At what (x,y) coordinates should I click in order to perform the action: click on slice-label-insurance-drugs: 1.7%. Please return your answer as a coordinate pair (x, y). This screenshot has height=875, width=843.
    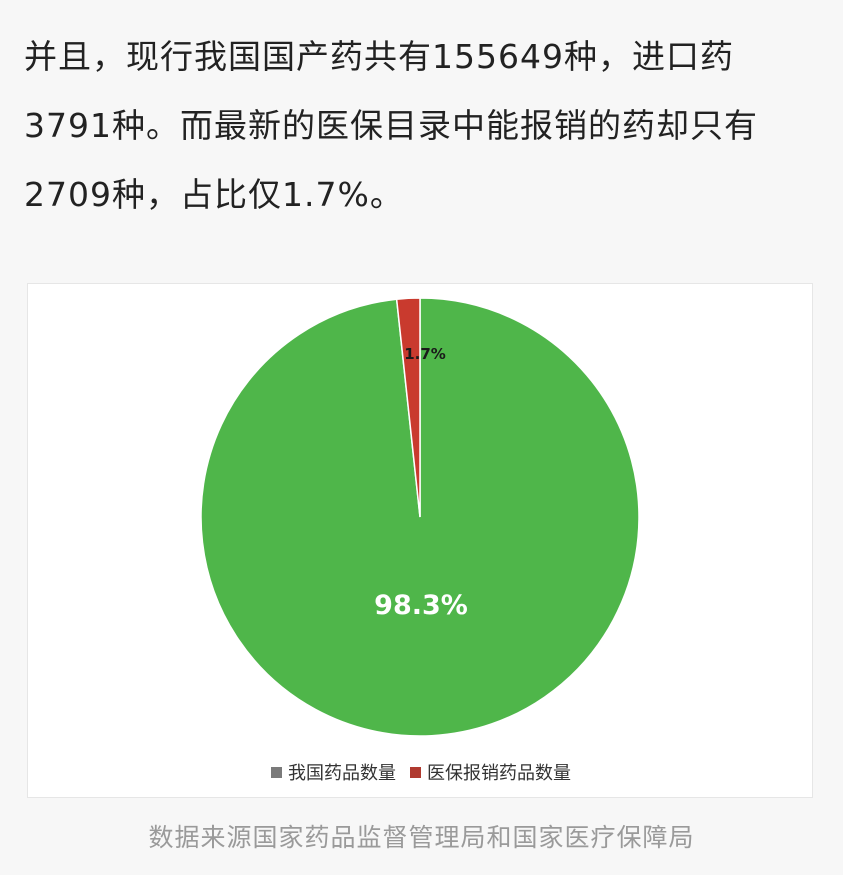
    Looking at the image, I should click on (425, 354).